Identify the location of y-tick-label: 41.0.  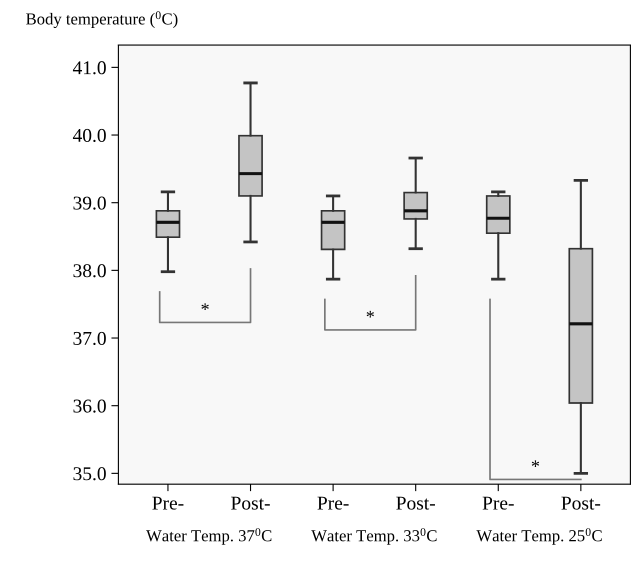
(89, 67).